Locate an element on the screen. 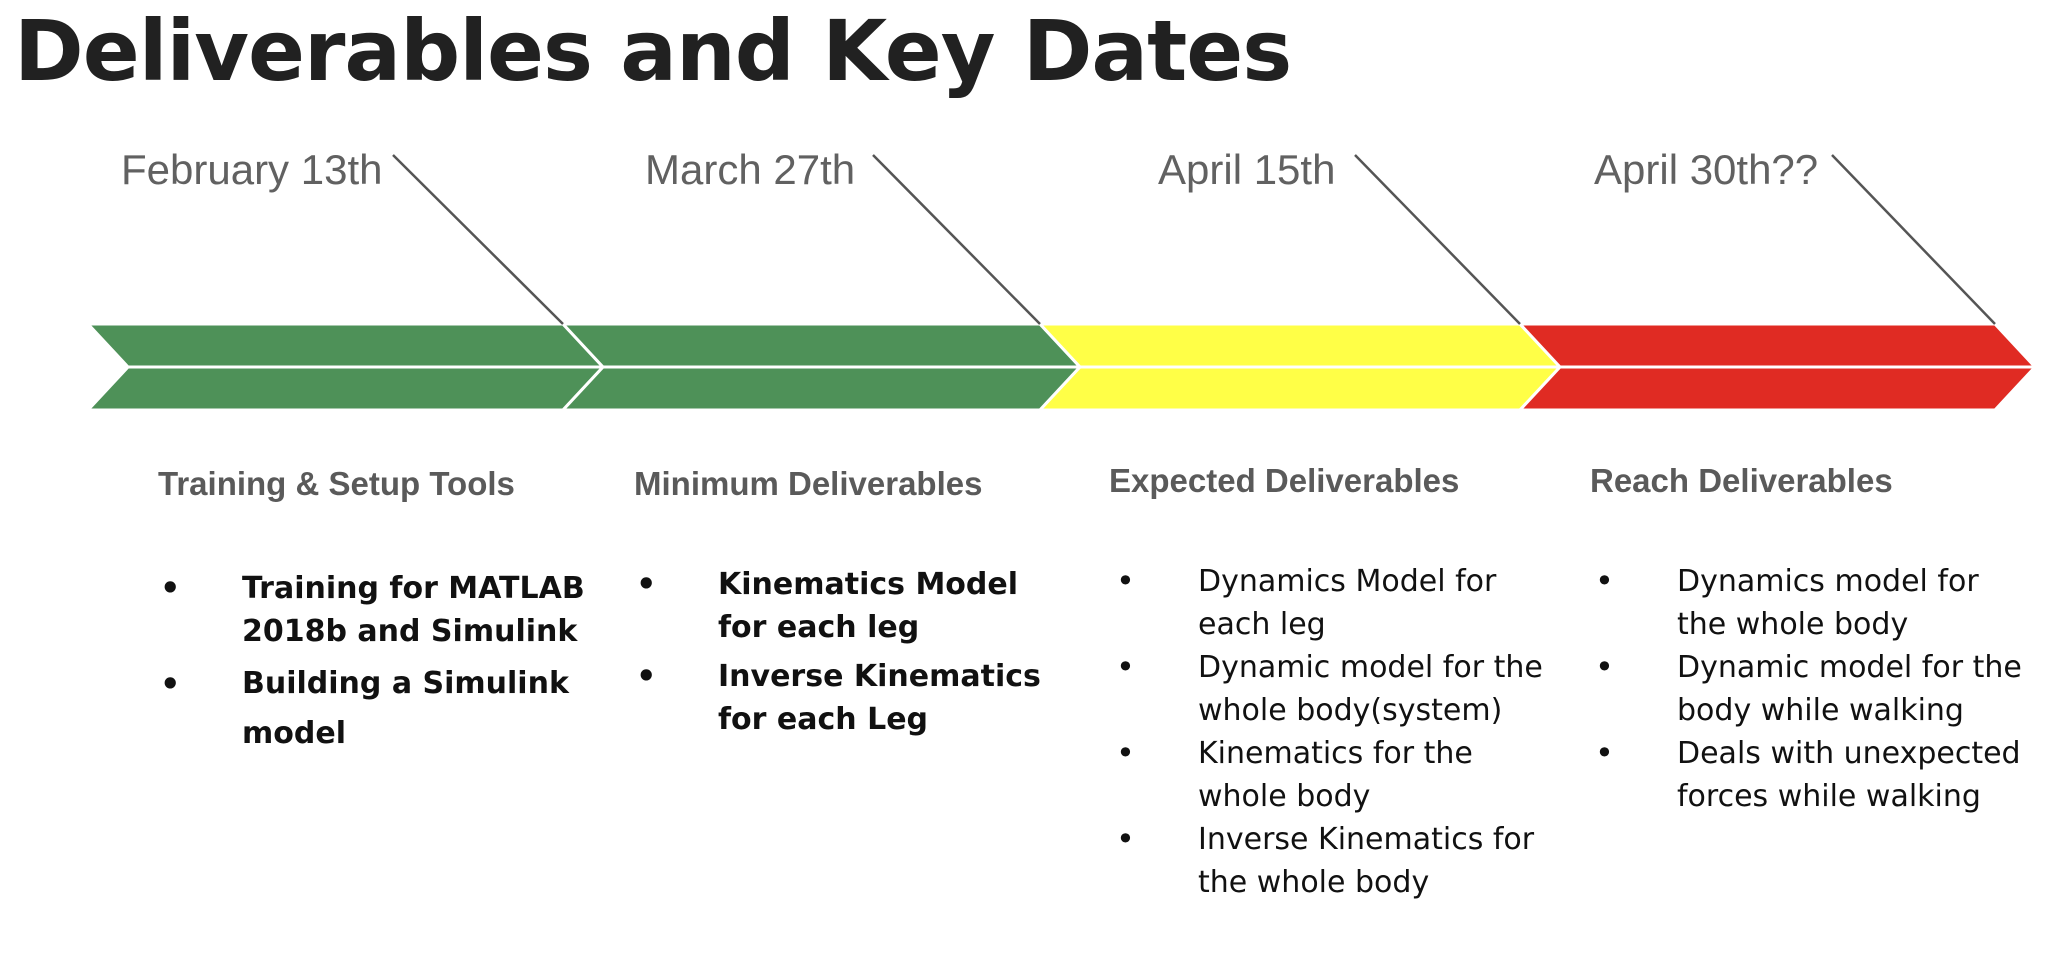 The width and height of the screenshot is (2056, 976). list-item-text: Kinematics Model for each leg is located at coordinates (868, 606).